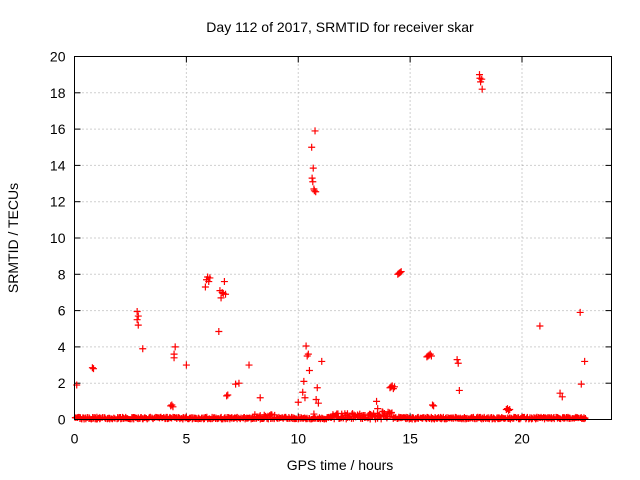 The width and height of the screenshot is (640, 480). I want to click on y-tick-label: 2, so click(62, 383).